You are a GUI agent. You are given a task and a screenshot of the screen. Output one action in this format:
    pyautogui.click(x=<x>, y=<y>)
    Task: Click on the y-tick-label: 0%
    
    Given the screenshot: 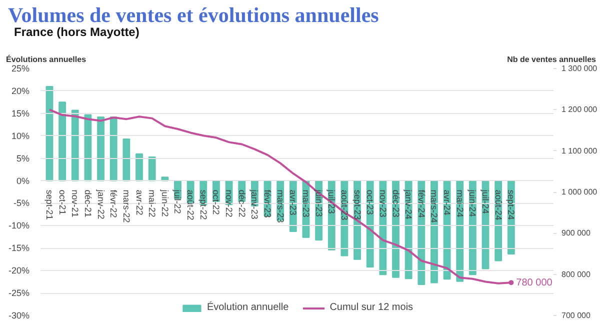 What is the action you would take?
    pyautogui.click(x=23, y=181)
    